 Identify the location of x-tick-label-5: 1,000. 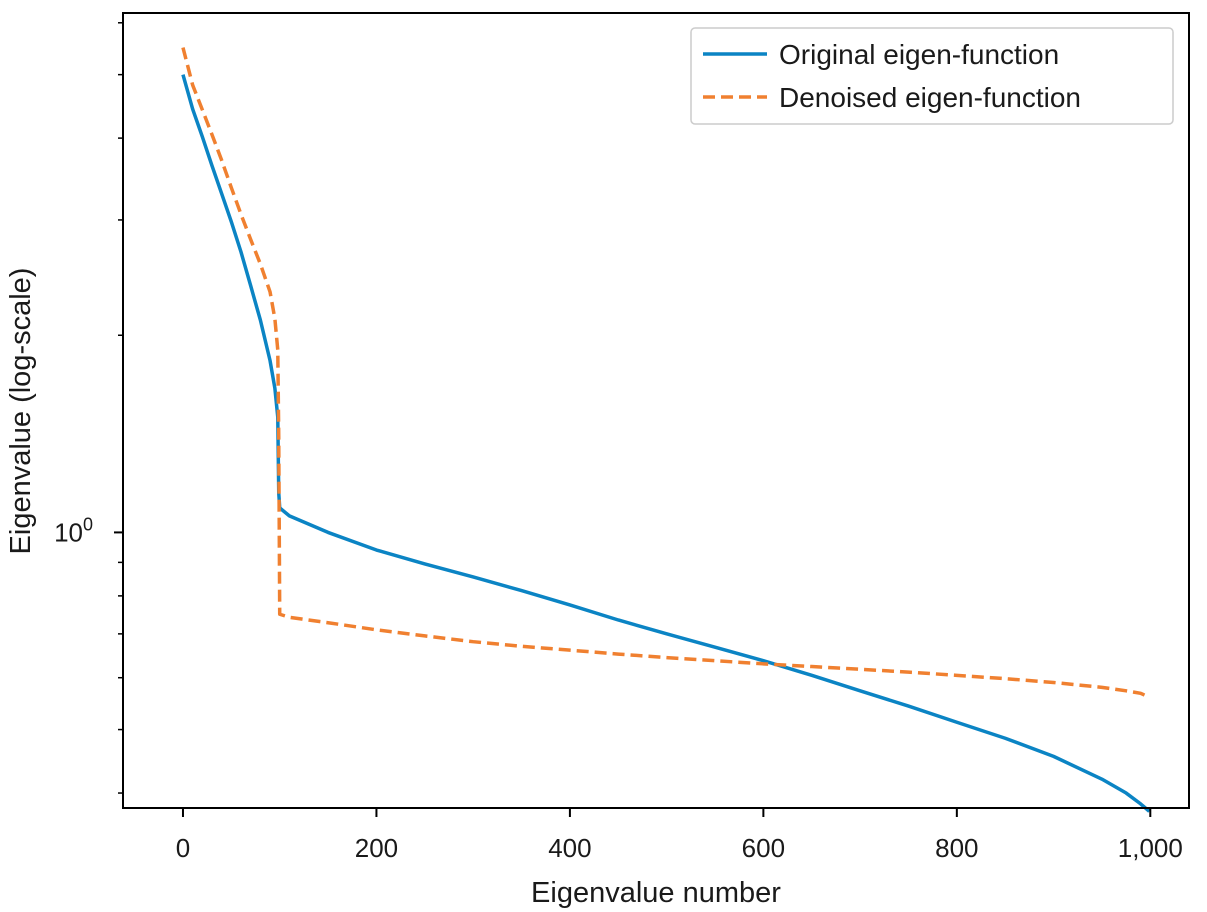
(1150, 848).